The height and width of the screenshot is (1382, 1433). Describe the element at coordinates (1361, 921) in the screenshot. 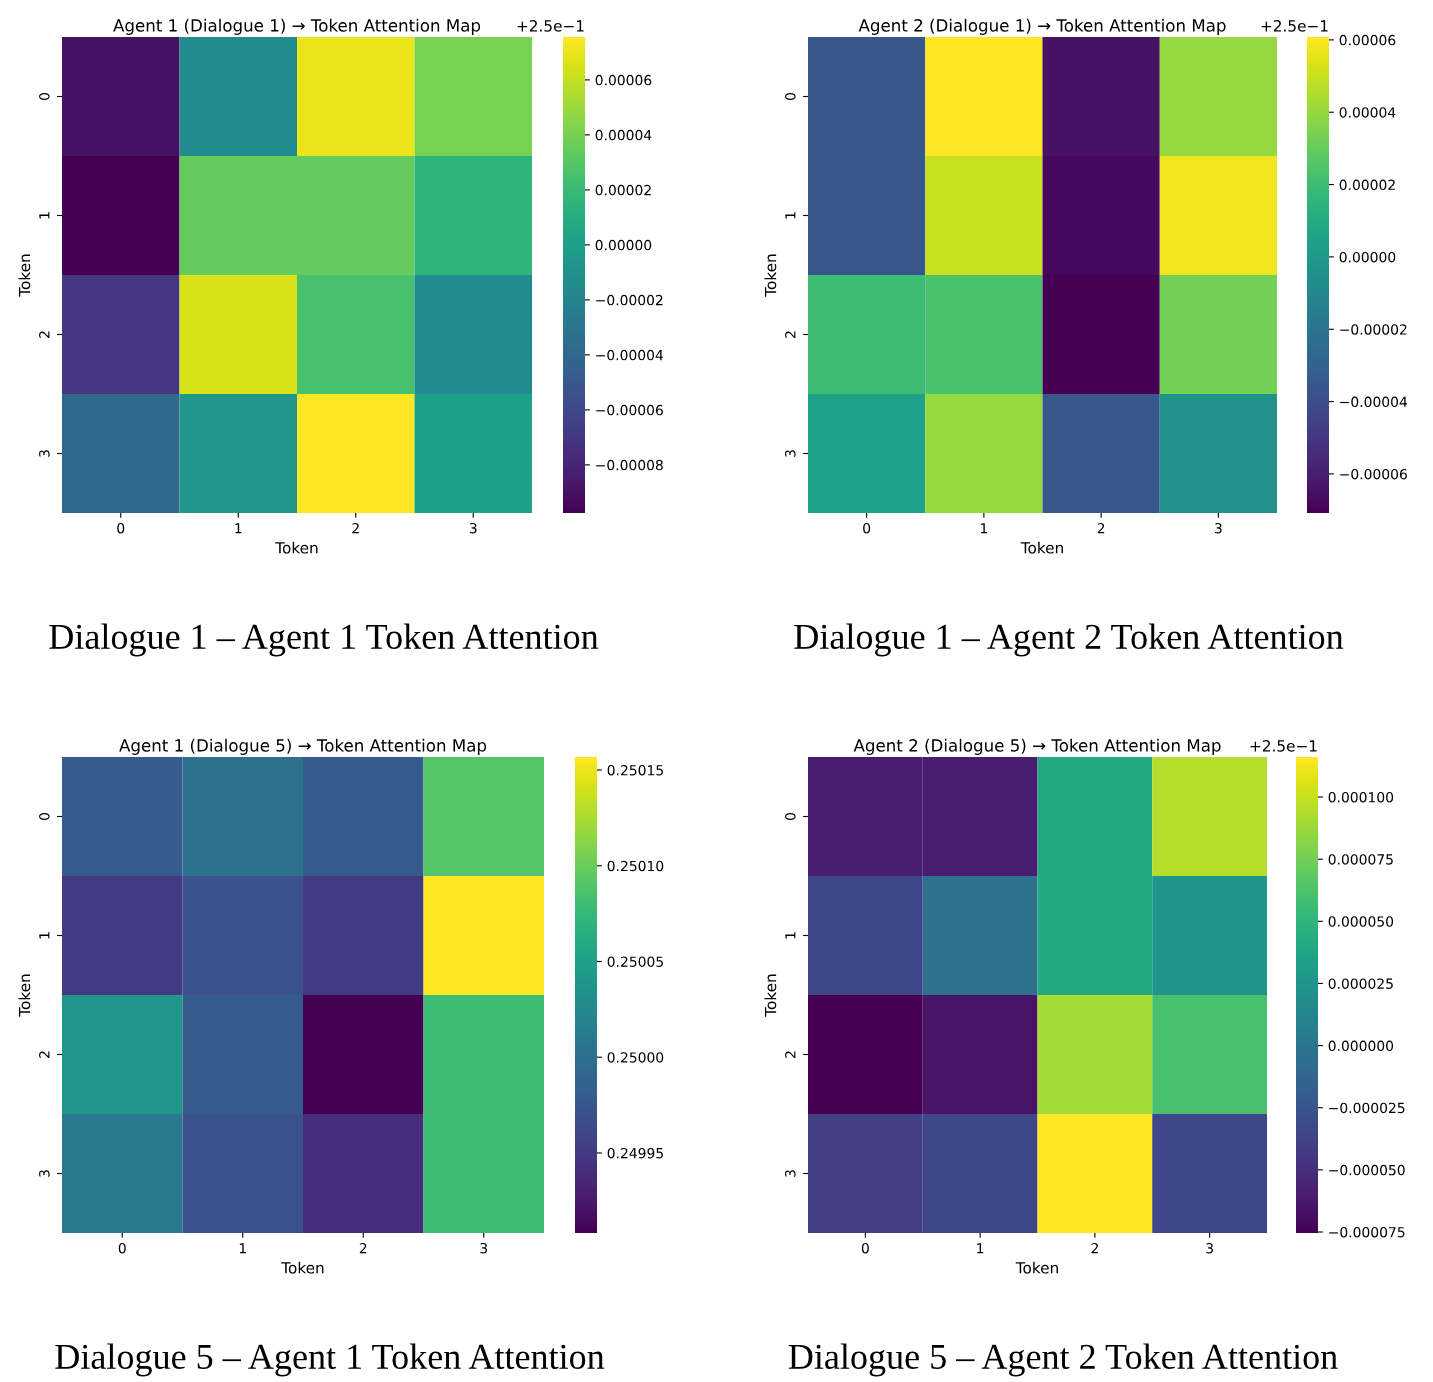

I see `color-bar-label: 0.000050` at that location.